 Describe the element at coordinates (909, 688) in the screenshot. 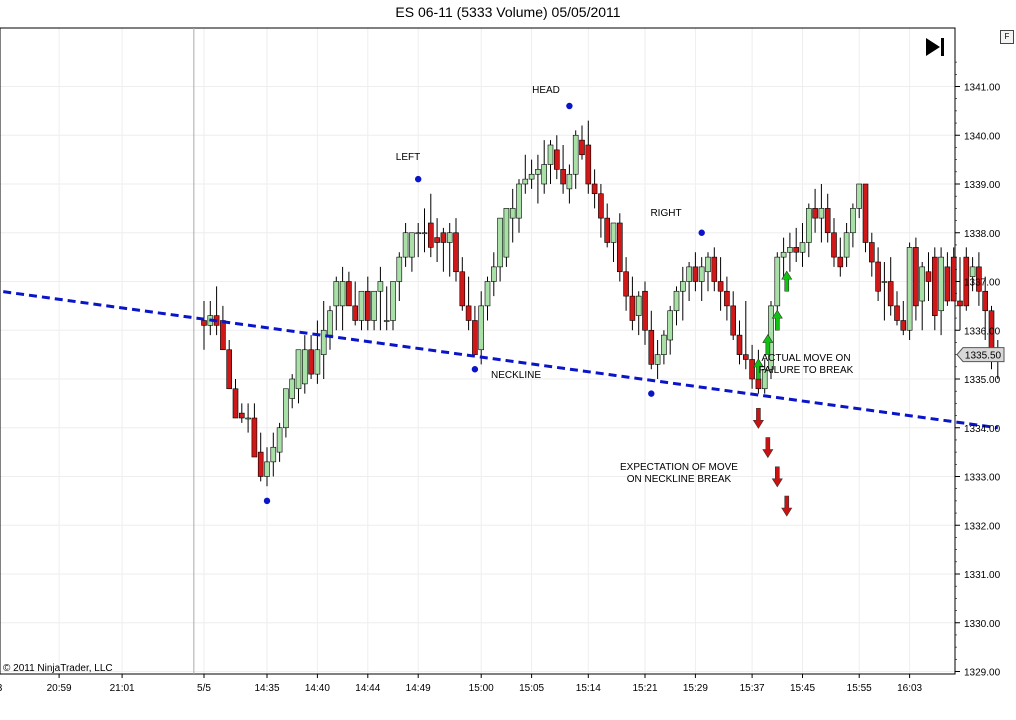

I see `x-tick-label: 16:03` at that location.